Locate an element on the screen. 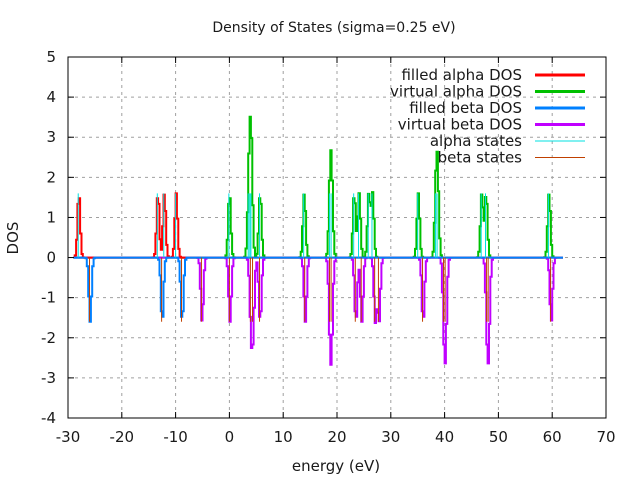  legend-label: virtual alpha DOS is located at coordinates (456, 92).